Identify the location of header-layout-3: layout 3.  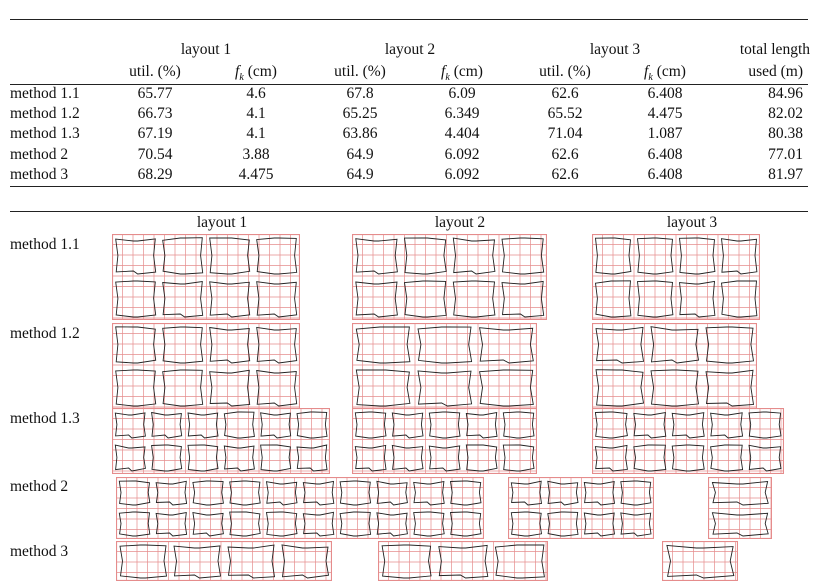
(615, 49).